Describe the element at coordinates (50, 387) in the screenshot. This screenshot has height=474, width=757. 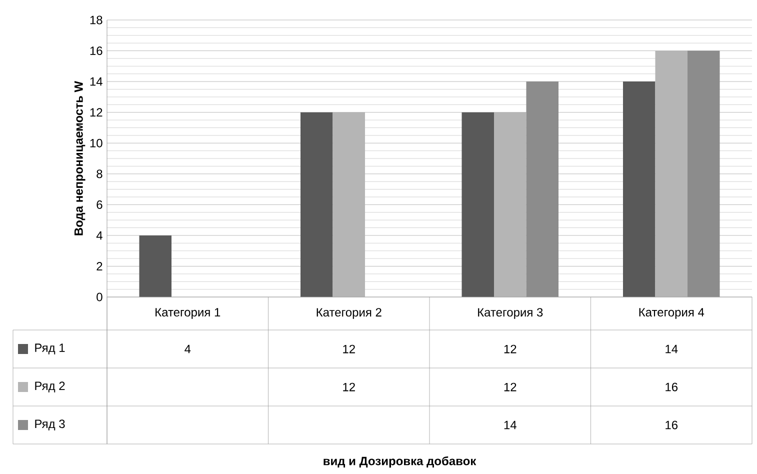
I see `legend-label: Ряд 2` at that location.